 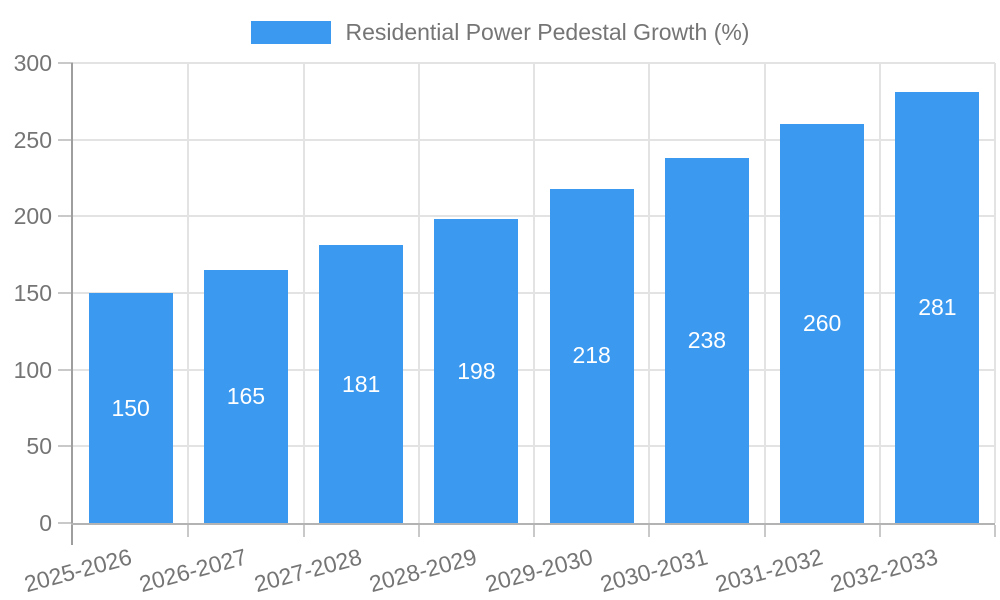 I want to click on bar-value-label: 181, so click(x=361, y=383).